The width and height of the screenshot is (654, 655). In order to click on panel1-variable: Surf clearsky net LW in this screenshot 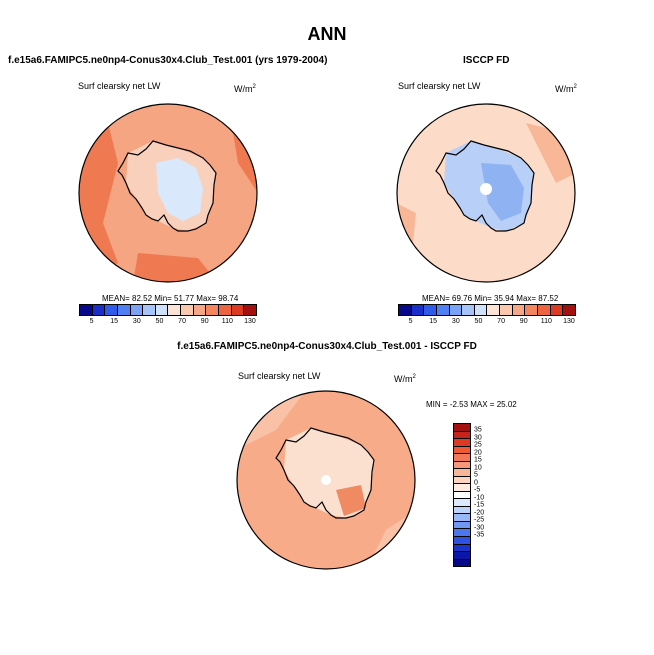, I will do `click(119, 86)`.